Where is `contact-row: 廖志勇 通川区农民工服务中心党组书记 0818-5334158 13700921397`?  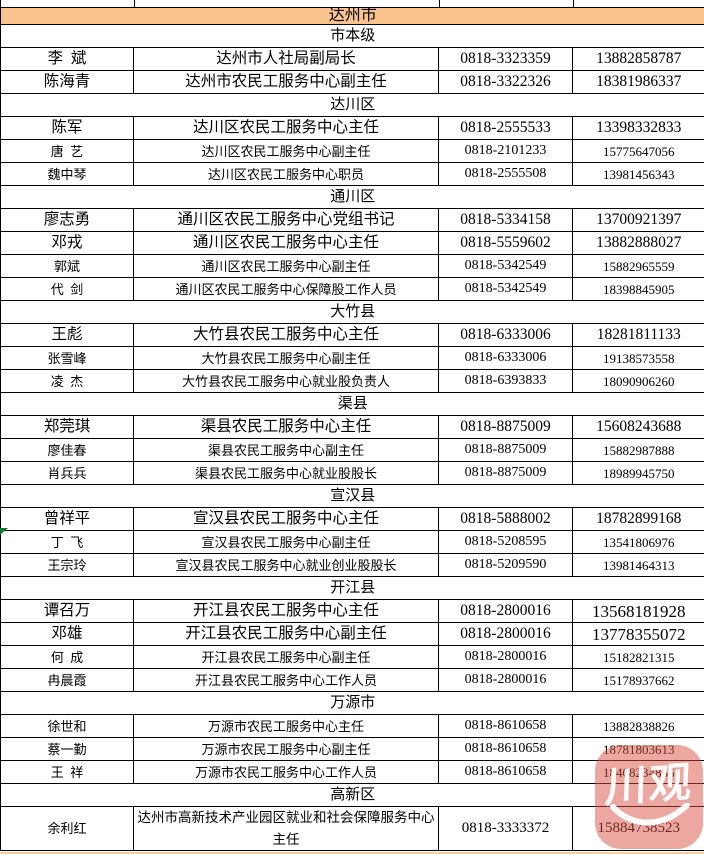
contact-row: 廖志勇 通川区农民工服务中心党组书记 0818-5334158 13700921397 is located at coordinates (352, 220).